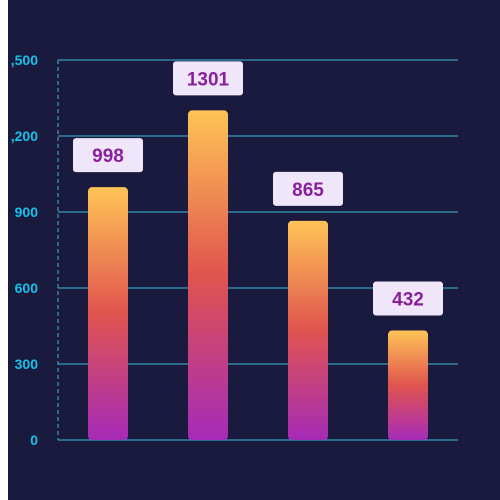  What do you see at coordinates (34, 440) in the screenshot?
I see `y-tick-label: 0` at bounding box center [34, 440].